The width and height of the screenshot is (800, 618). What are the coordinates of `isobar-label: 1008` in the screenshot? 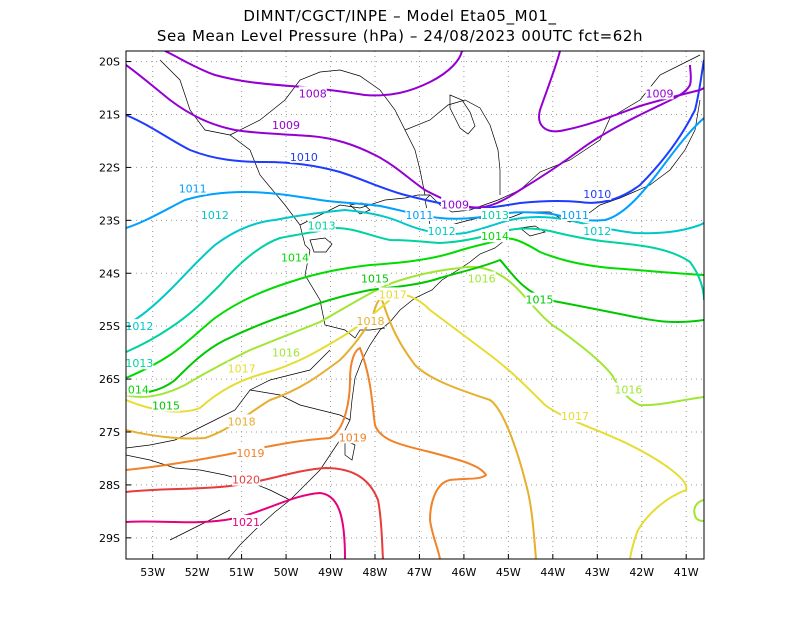 It's located at (313, 93).